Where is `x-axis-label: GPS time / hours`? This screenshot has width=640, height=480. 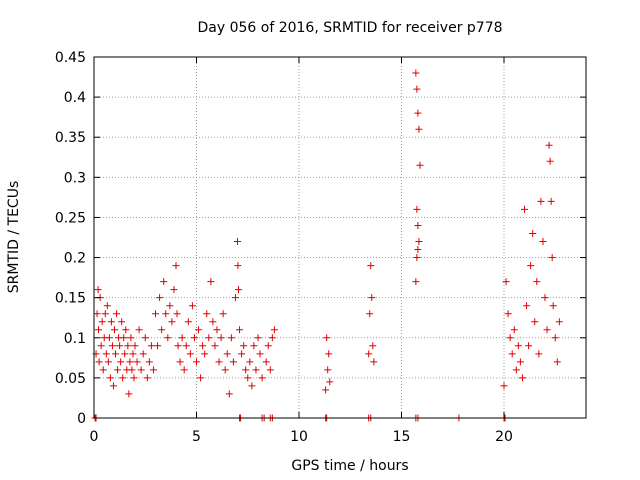
x-axis-label: GPS time / hours is located at coordinates (349, 466).